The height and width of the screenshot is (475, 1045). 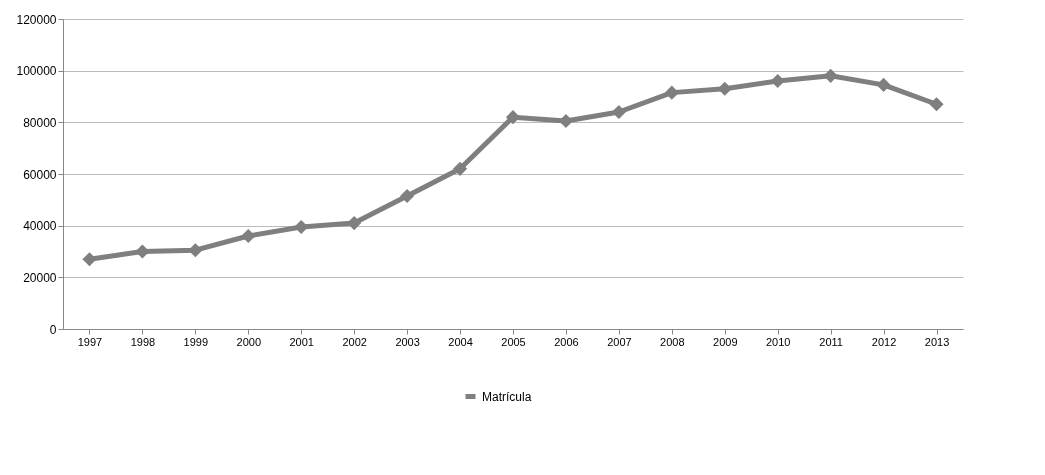 I want to click on y-tick-label: 0, so click(x=53, y=329).